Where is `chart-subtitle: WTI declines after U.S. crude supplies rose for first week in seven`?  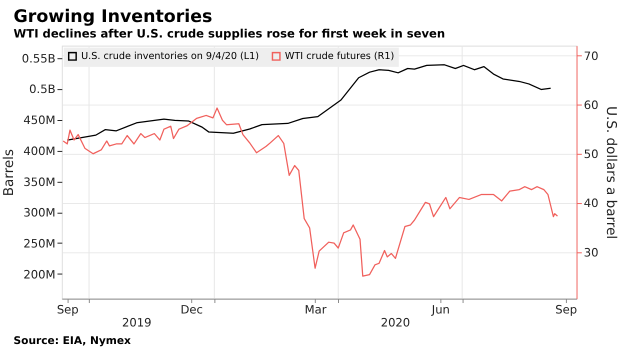
chart-subtitle: WTI declines after U.S. crude supplies rose for first week in seven is located at coordinates (230, 33).